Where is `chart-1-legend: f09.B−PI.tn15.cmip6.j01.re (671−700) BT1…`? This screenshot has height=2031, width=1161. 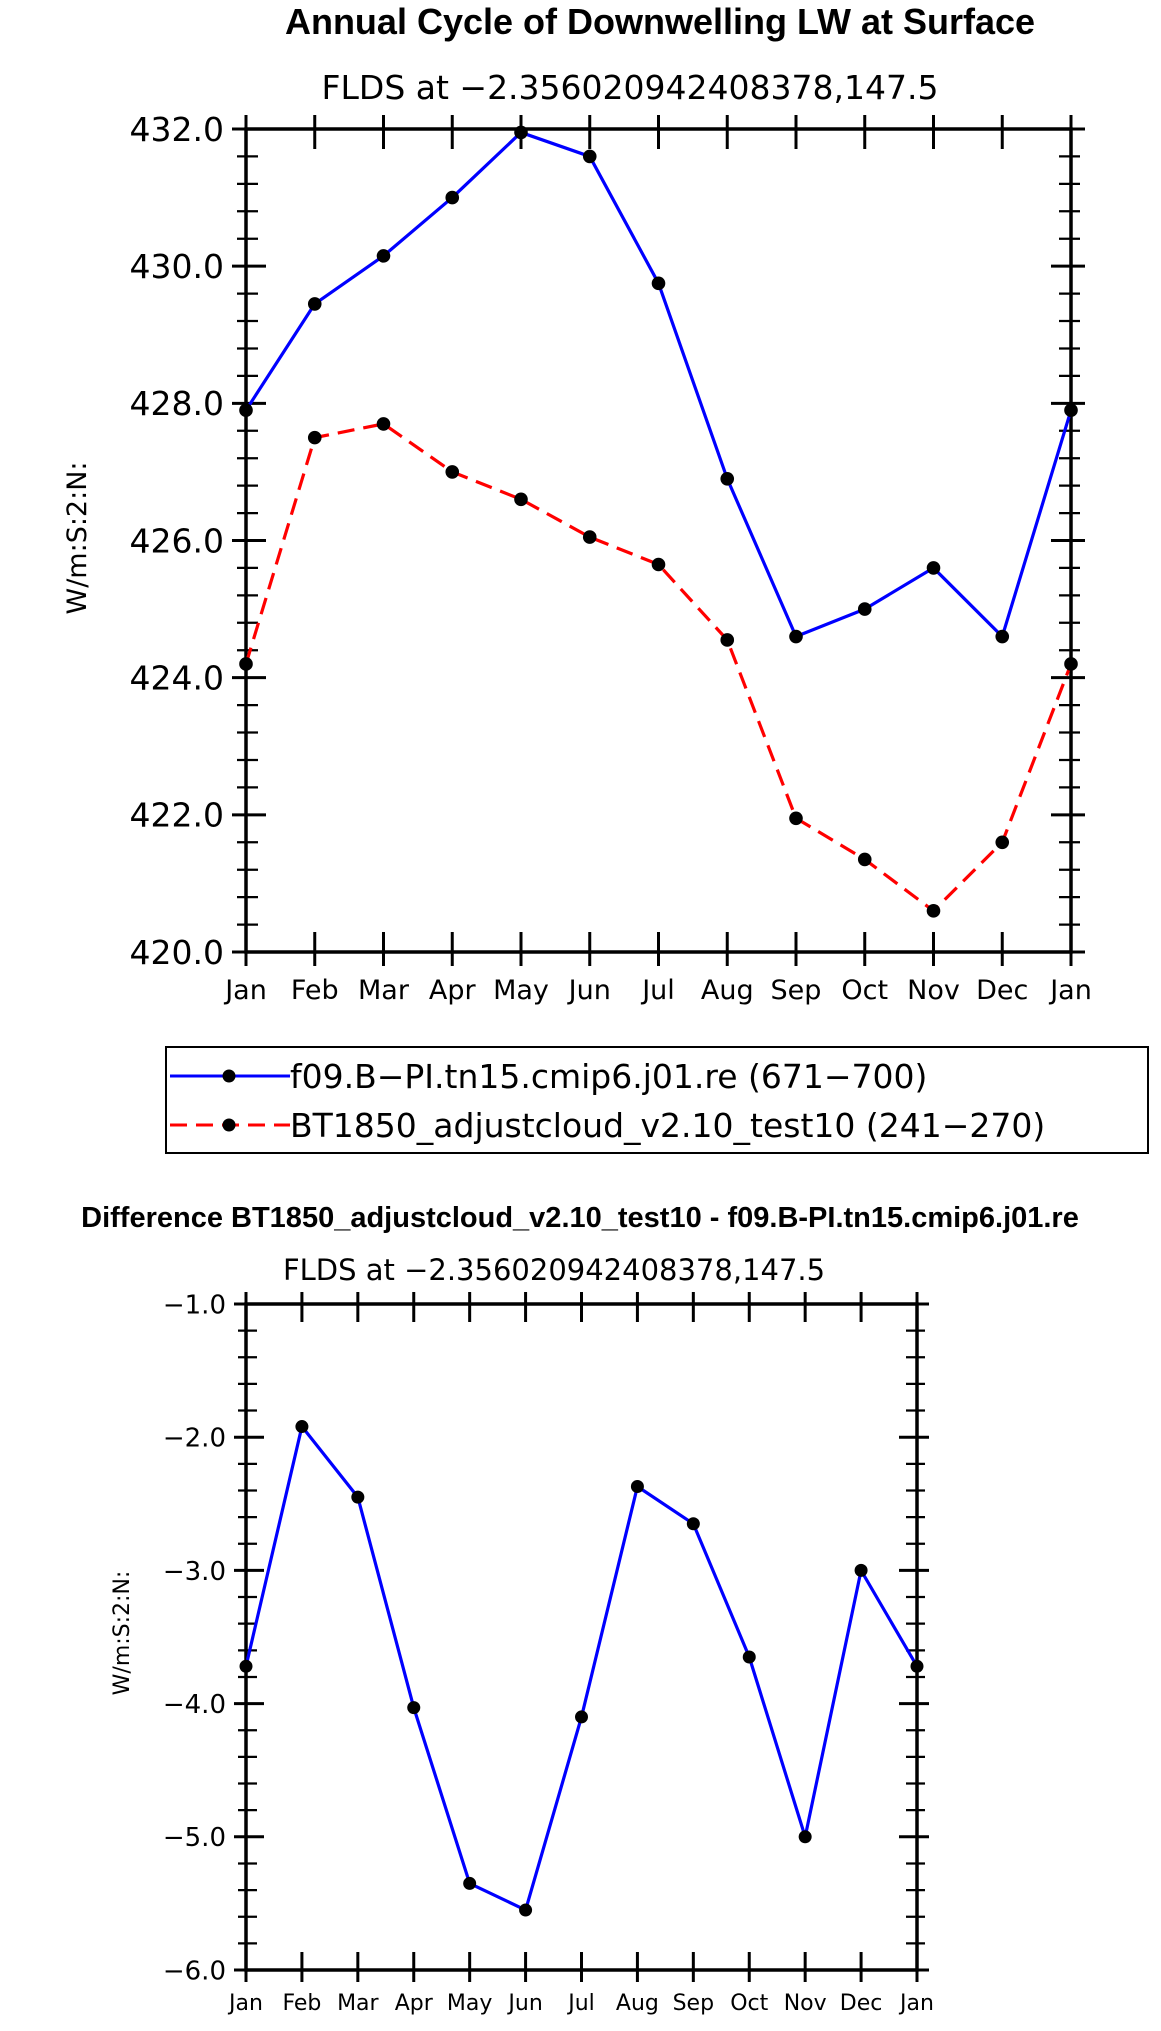
chart-1-legend: f09.B−PI.tn15.cmip6.j01.re (671−700) BT1… is located at coordinates (657, 1100).